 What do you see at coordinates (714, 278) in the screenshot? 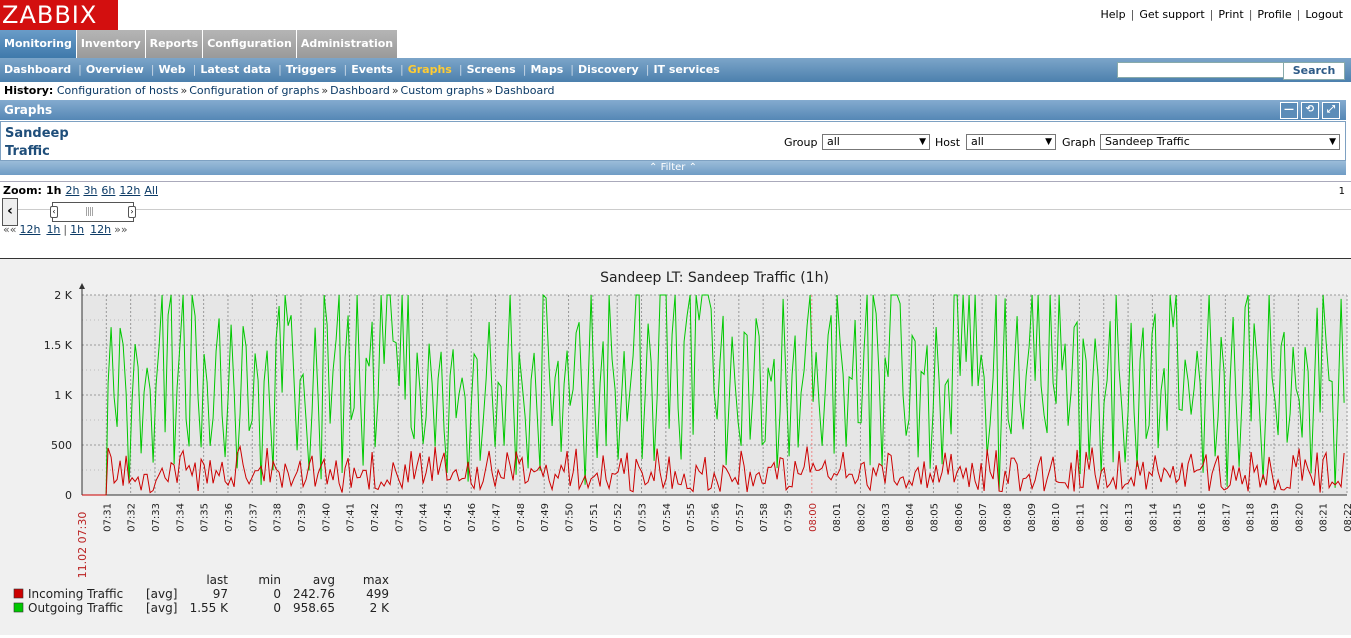
I see `chart-title: Sandeep LT: Sandeep Traffic (1h)` at bounding box center [714, 278].